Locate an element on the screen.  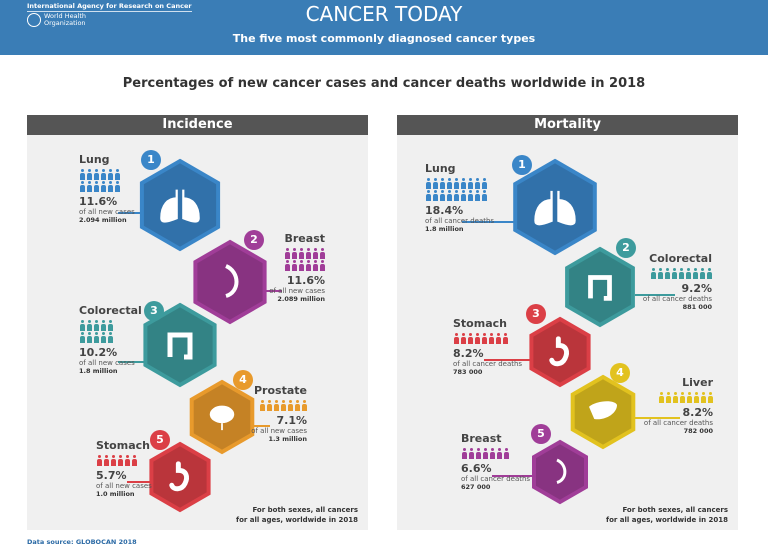
item-info: Liver 8.2% of all cancer deaths 782 000 is located at coordinates (658, 405).